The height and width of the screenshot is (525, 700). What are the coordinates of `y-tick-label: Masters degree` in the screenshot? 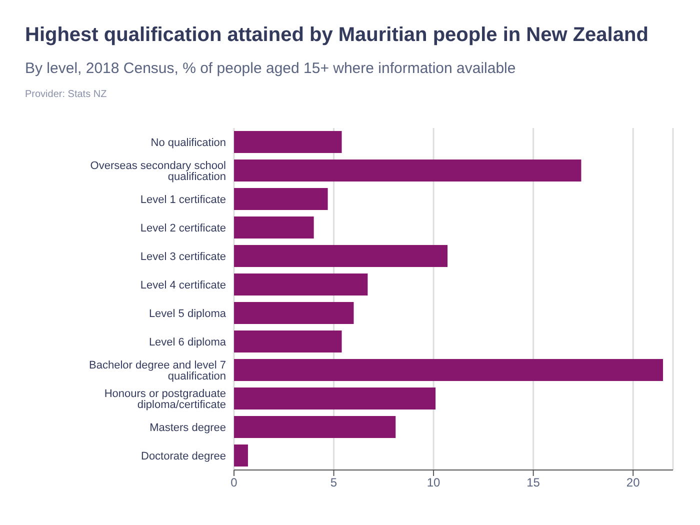 It's located at (188, 428).